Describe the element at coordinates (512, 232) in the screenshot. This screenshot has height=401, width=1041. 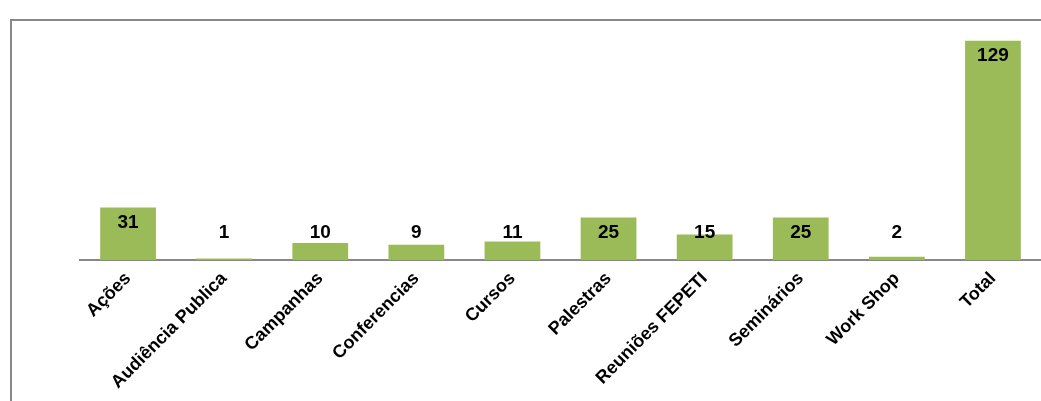
I see `data-label: 11` at that location.